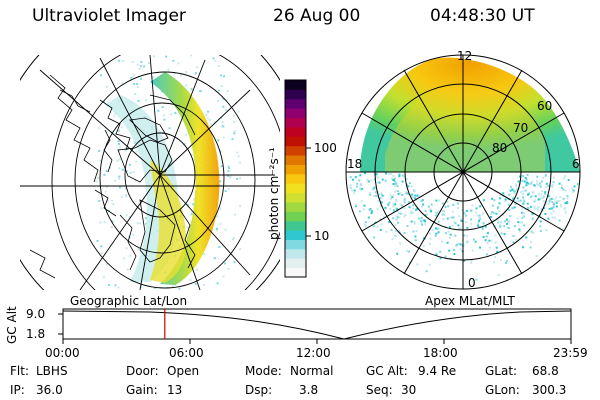  What do you see at coordinates (175, 390) in the screenshot?
I see `gain-value: 13` at bounding box center [175, 390].